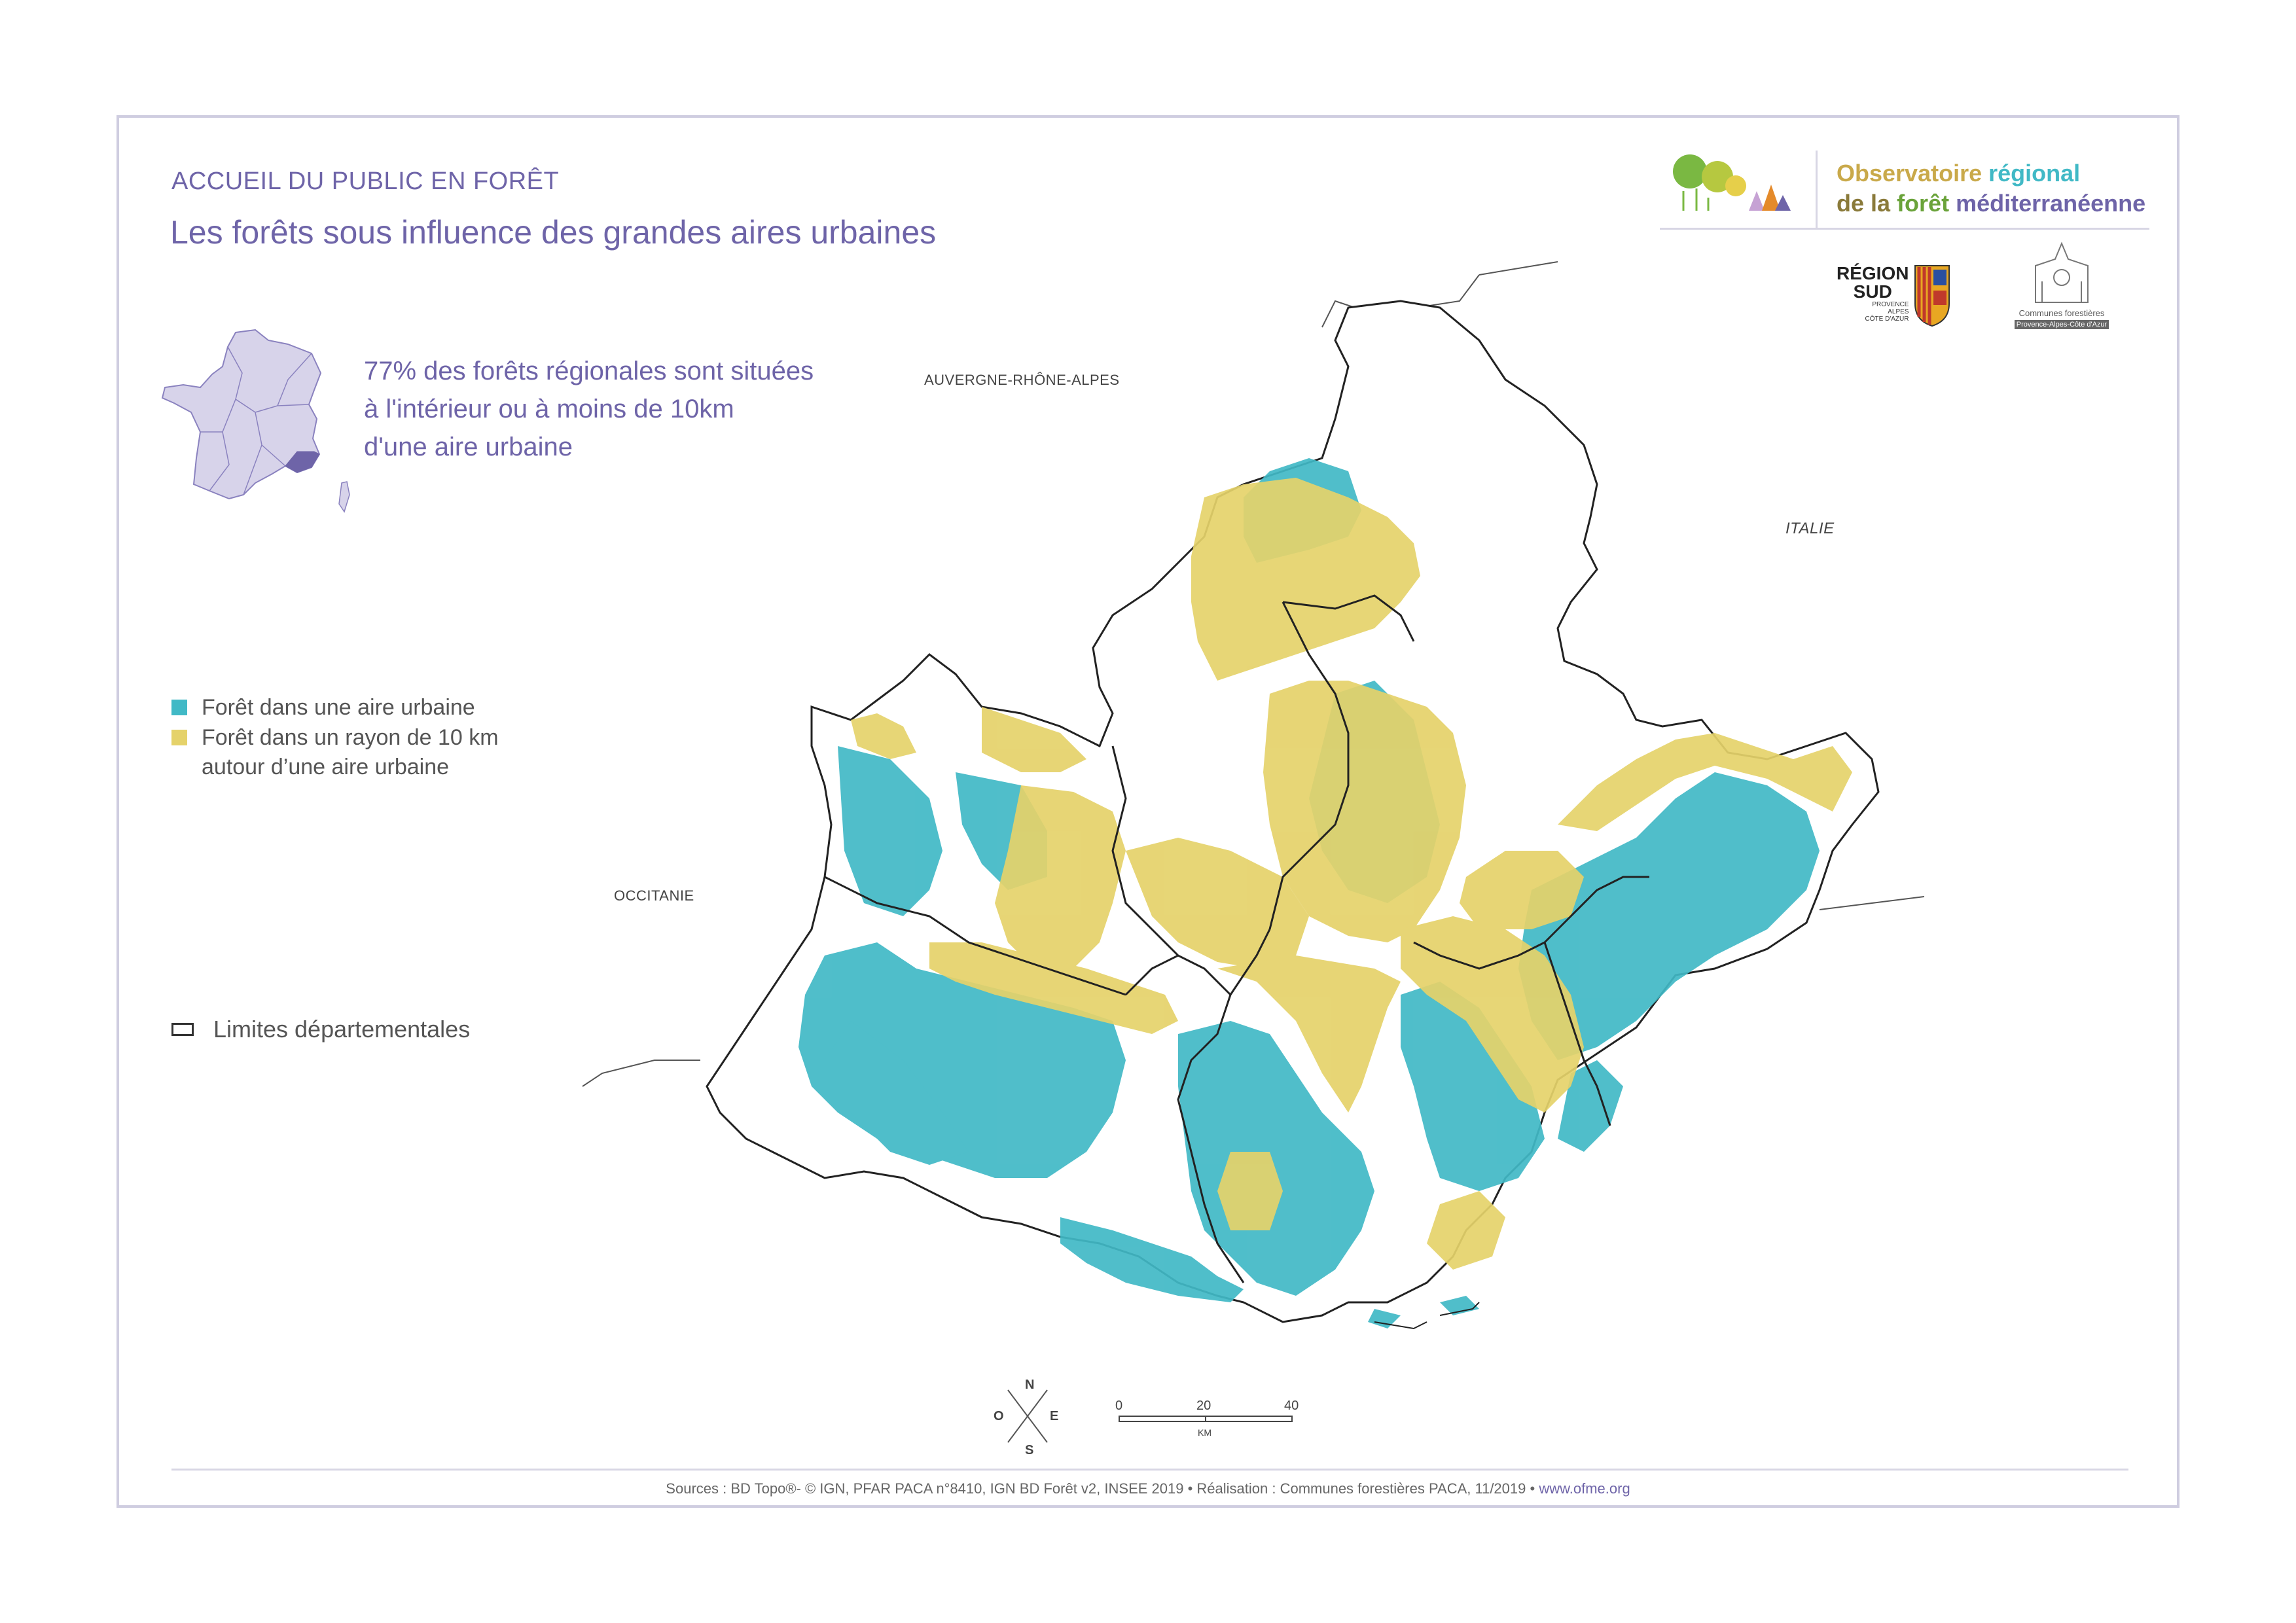 Image resolution: width=2296 pixels, height=1623 pixels. What do you see at coordinates (1887, 319) in the screenshot?
I see `region-line-5: CÔTE D'AZUR` at bounding box center [1887, 319].